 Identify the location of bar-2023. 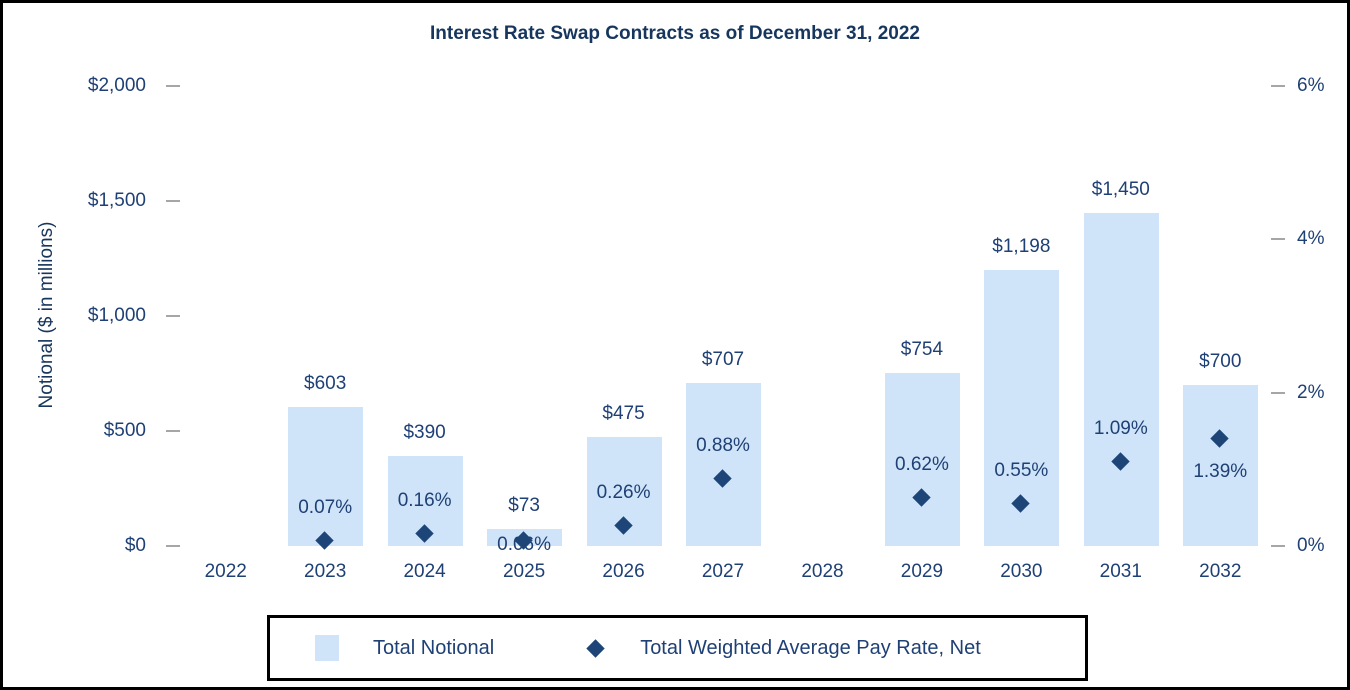
(326, 476).